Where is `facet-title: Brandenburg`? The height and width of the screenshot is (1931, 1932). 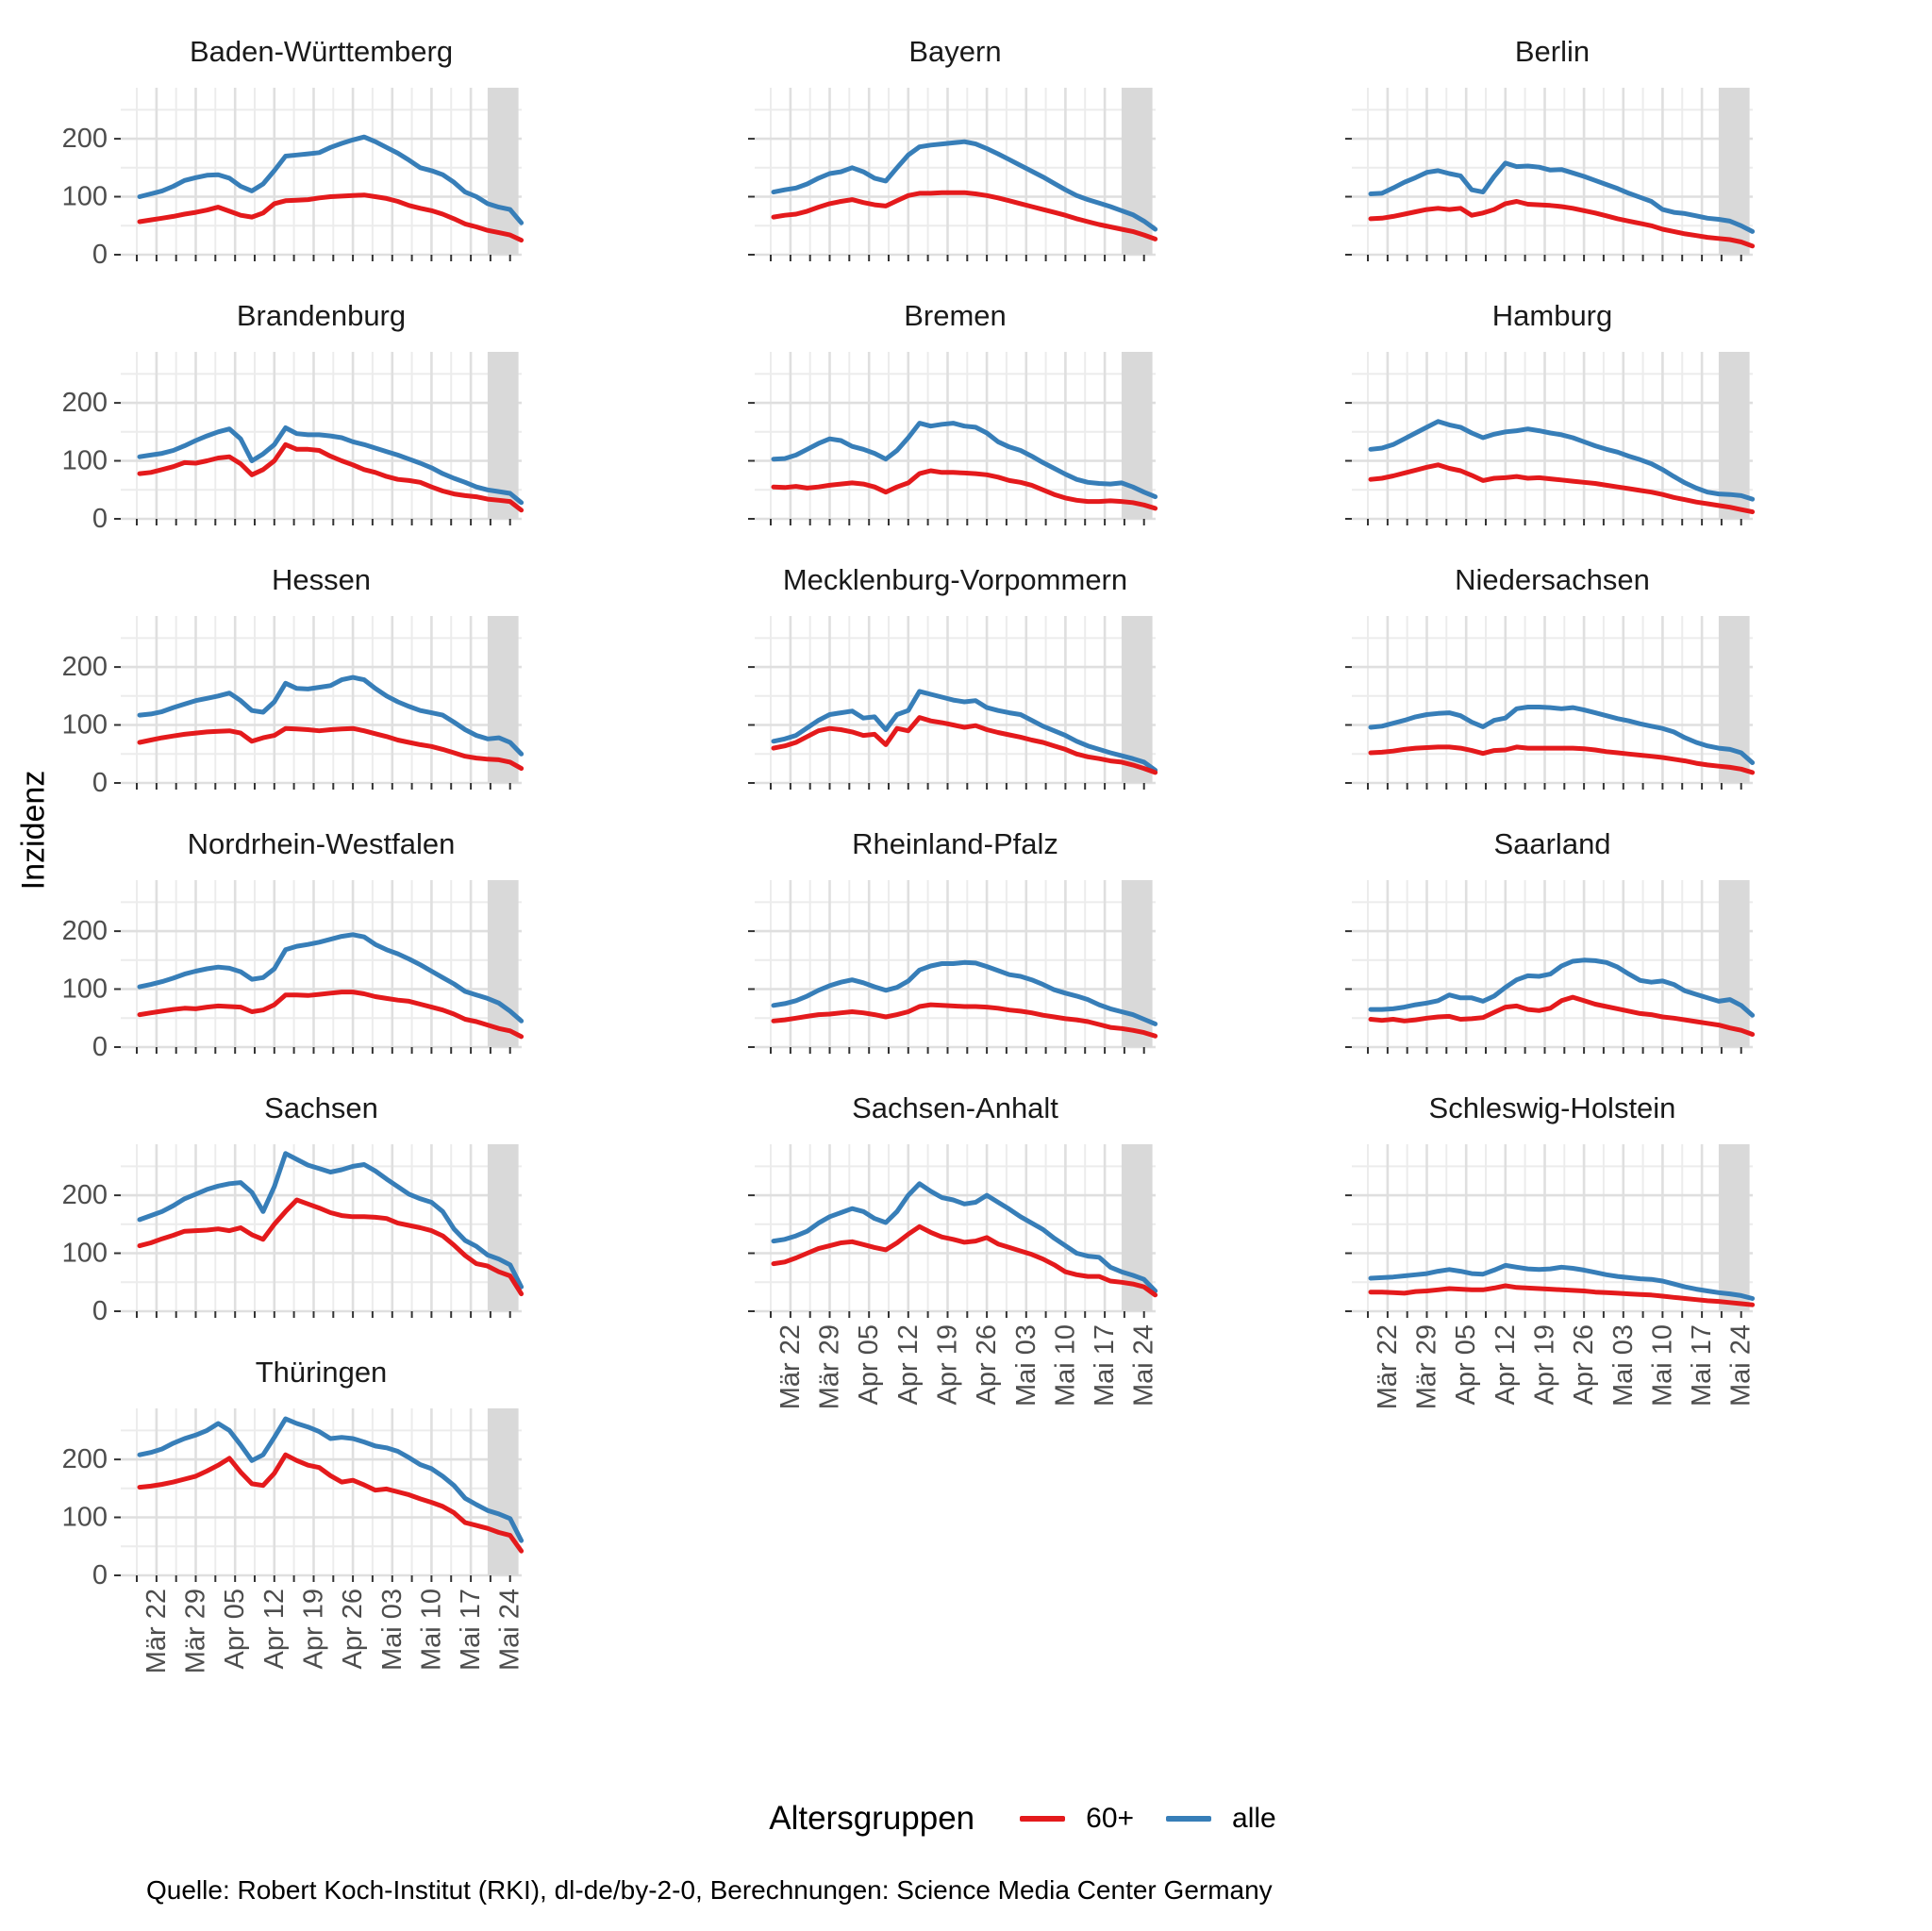
facet-title: Brandenburg is located at coordinates (321, 315).